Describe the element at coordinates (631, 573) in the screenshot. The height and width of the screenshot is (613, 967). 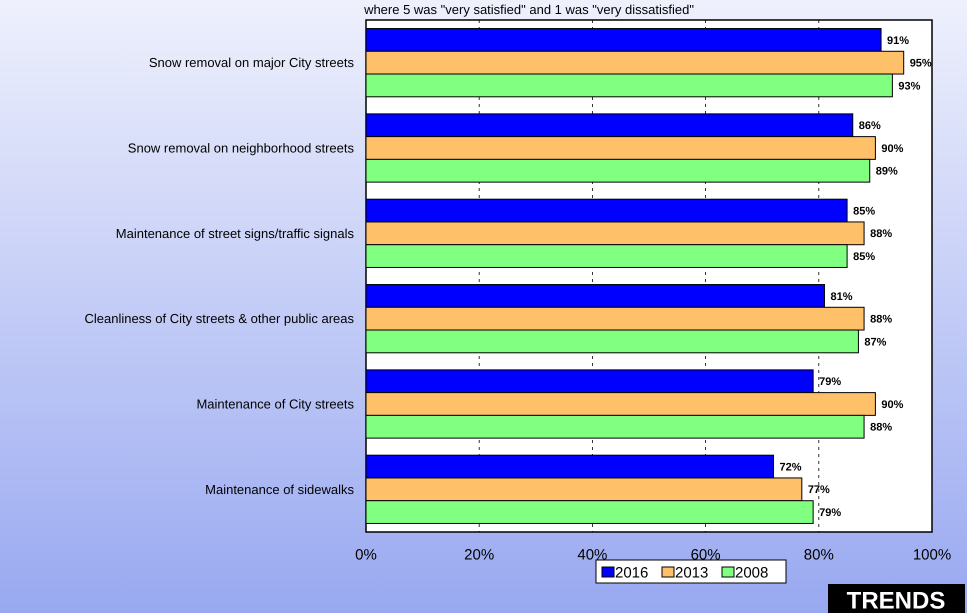
I see `legend-label: 2016` at that location.